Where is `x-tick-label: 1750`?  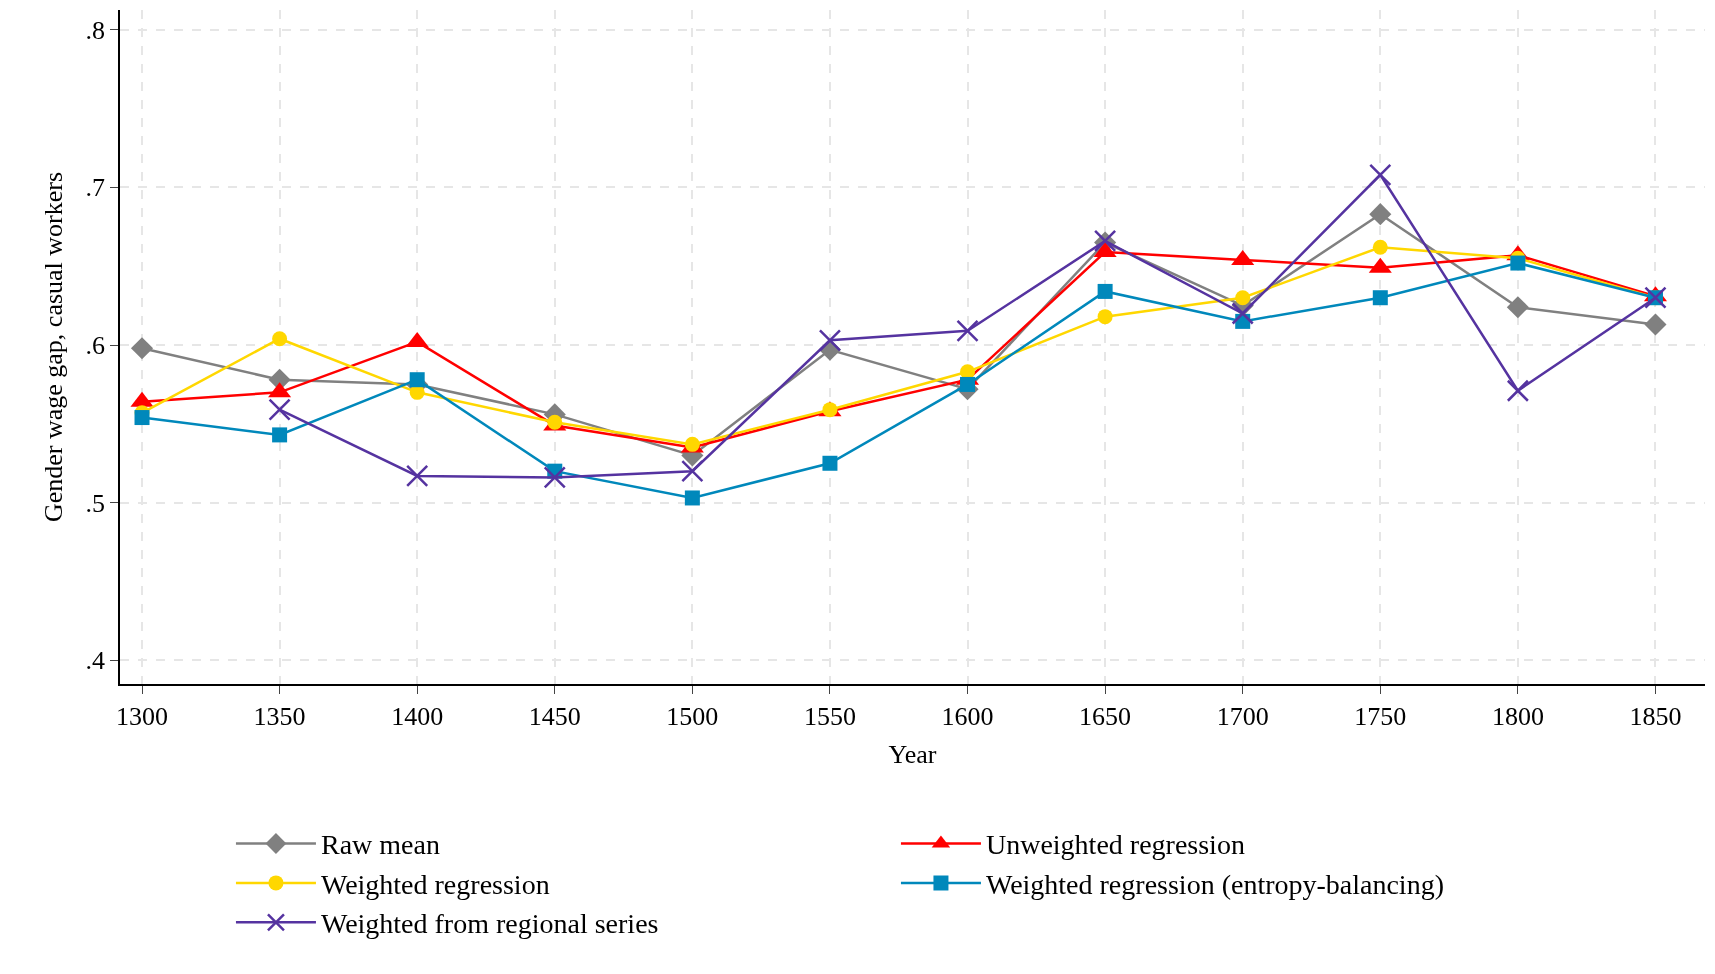 x-tick-label: 1750 is located at coordinates (1380, 716).